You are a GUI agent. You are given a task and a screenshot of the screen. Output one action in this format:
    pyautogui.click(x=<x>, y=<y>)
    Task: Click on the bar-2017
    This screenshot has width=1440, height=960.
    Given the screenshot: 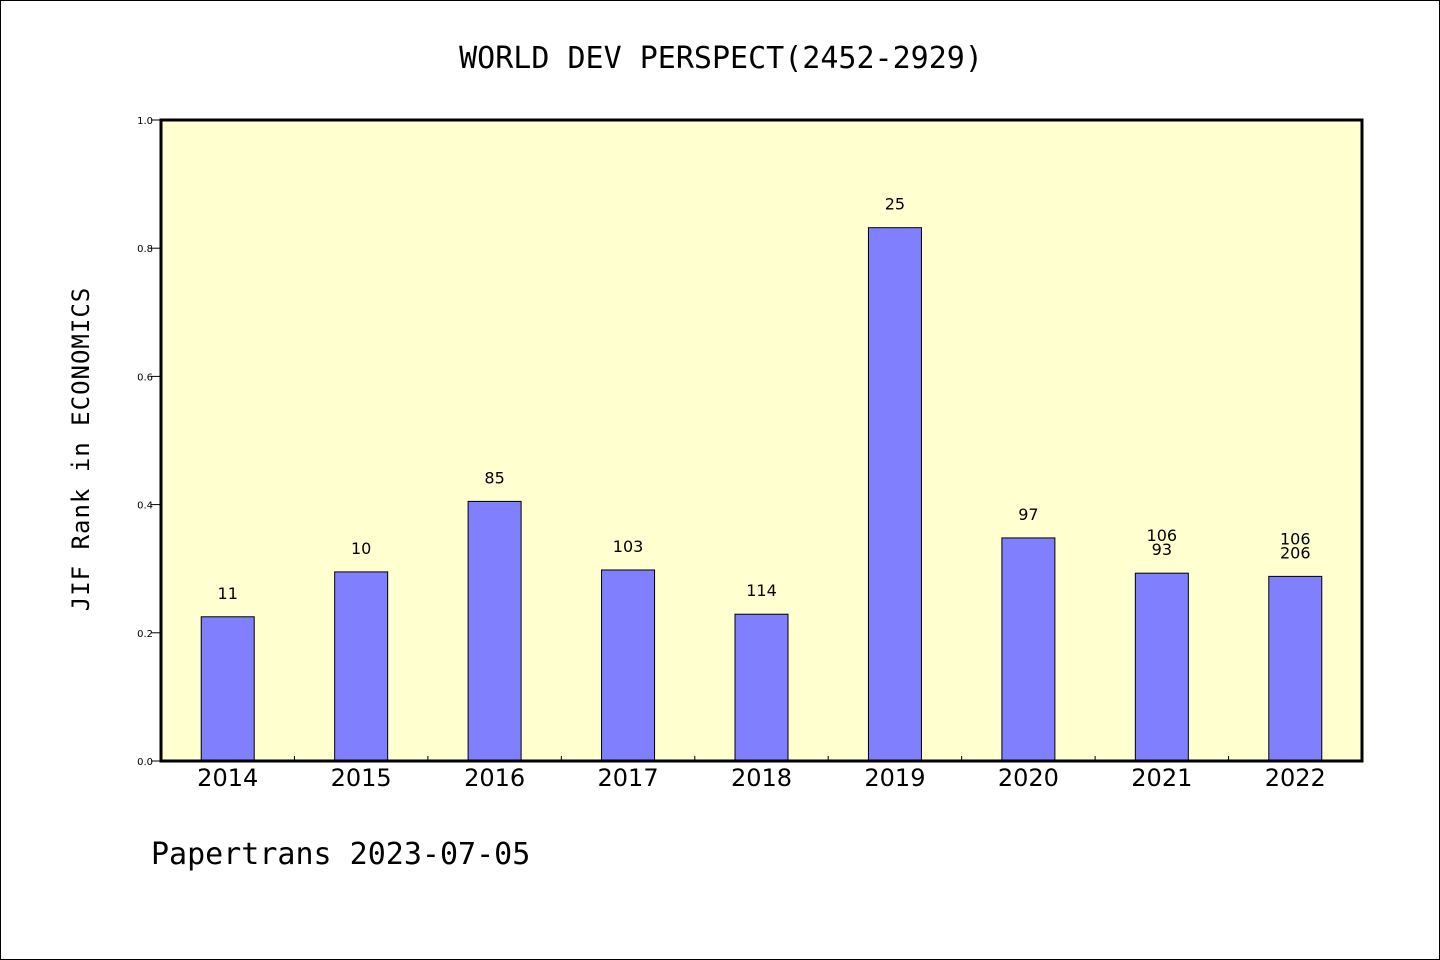 What is the action you would take?
    pyautogui.click(x=628, y=665)
    